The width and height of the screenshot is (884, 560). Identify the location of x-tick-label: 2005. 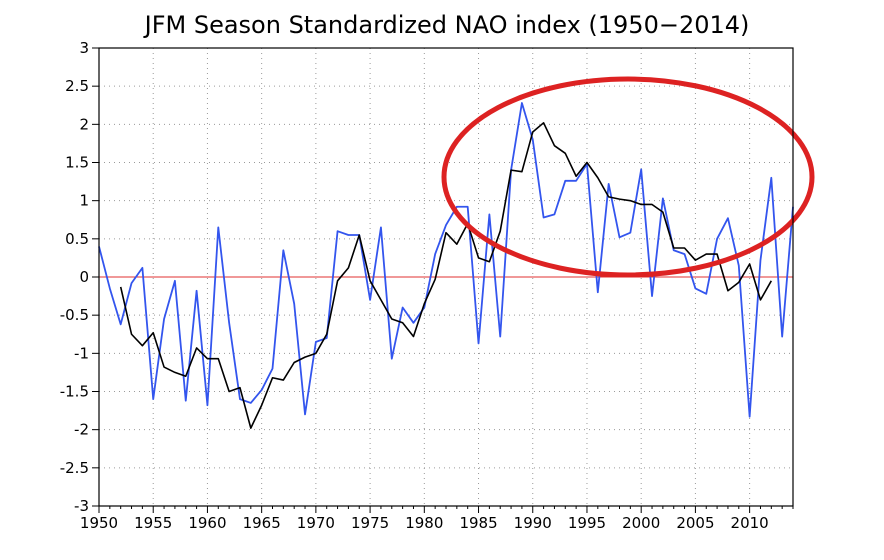
(695, 523).